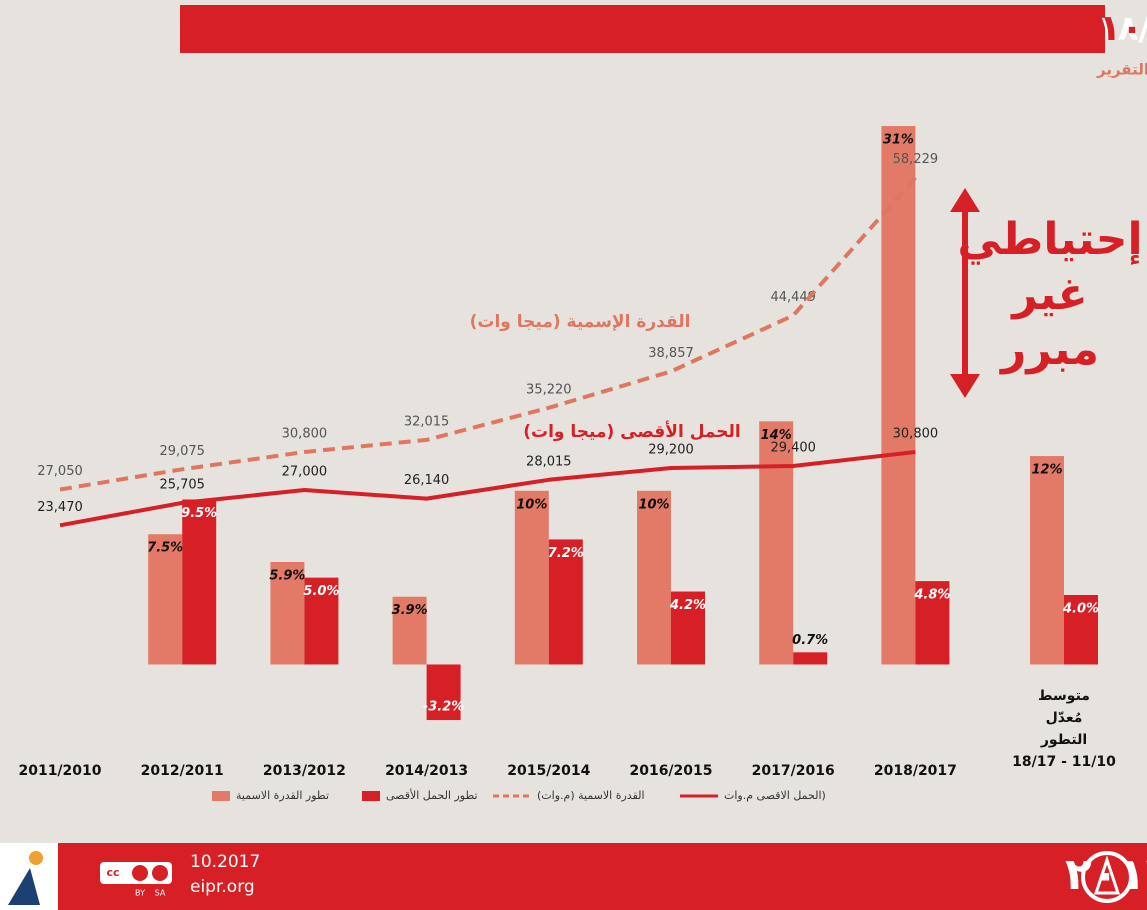 This screenshot has width=1147, height=910. I want to click on x-tick-label: 2014/2013, so click(427, 771).